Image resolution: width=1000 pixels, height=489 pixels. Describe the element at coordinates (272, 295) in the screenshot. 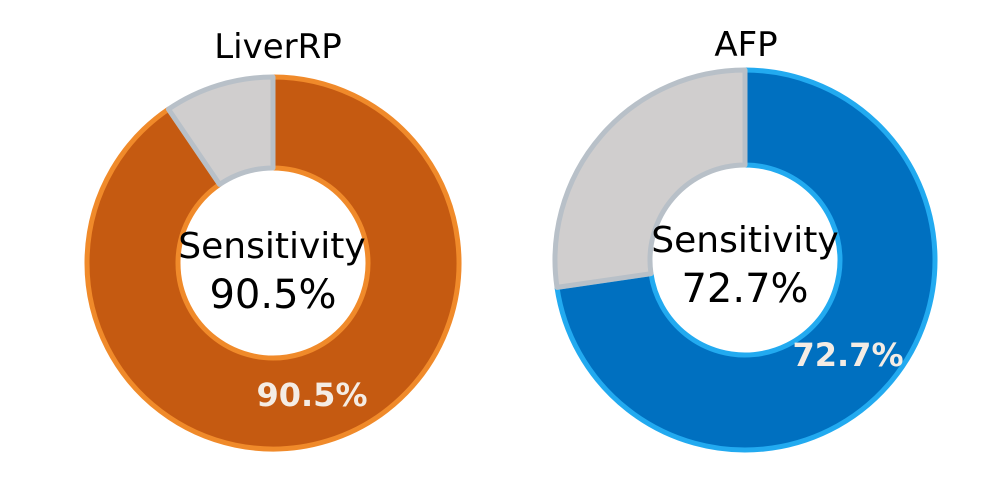

I see `center-value-liverrp: 90.5%` at that location.